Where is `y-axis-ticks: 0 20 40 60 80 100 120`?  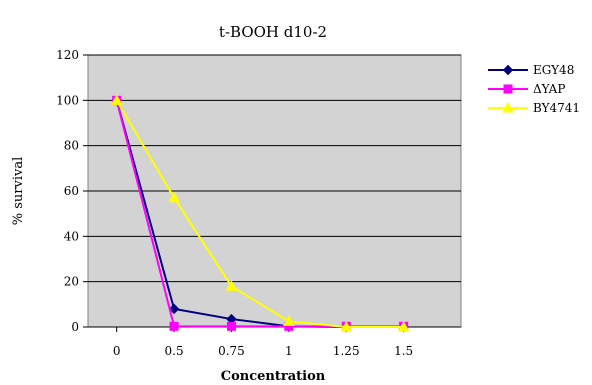 y-axis-ticks: 0 20 40 60 80 100 120 is located at coordinates (72, 191).